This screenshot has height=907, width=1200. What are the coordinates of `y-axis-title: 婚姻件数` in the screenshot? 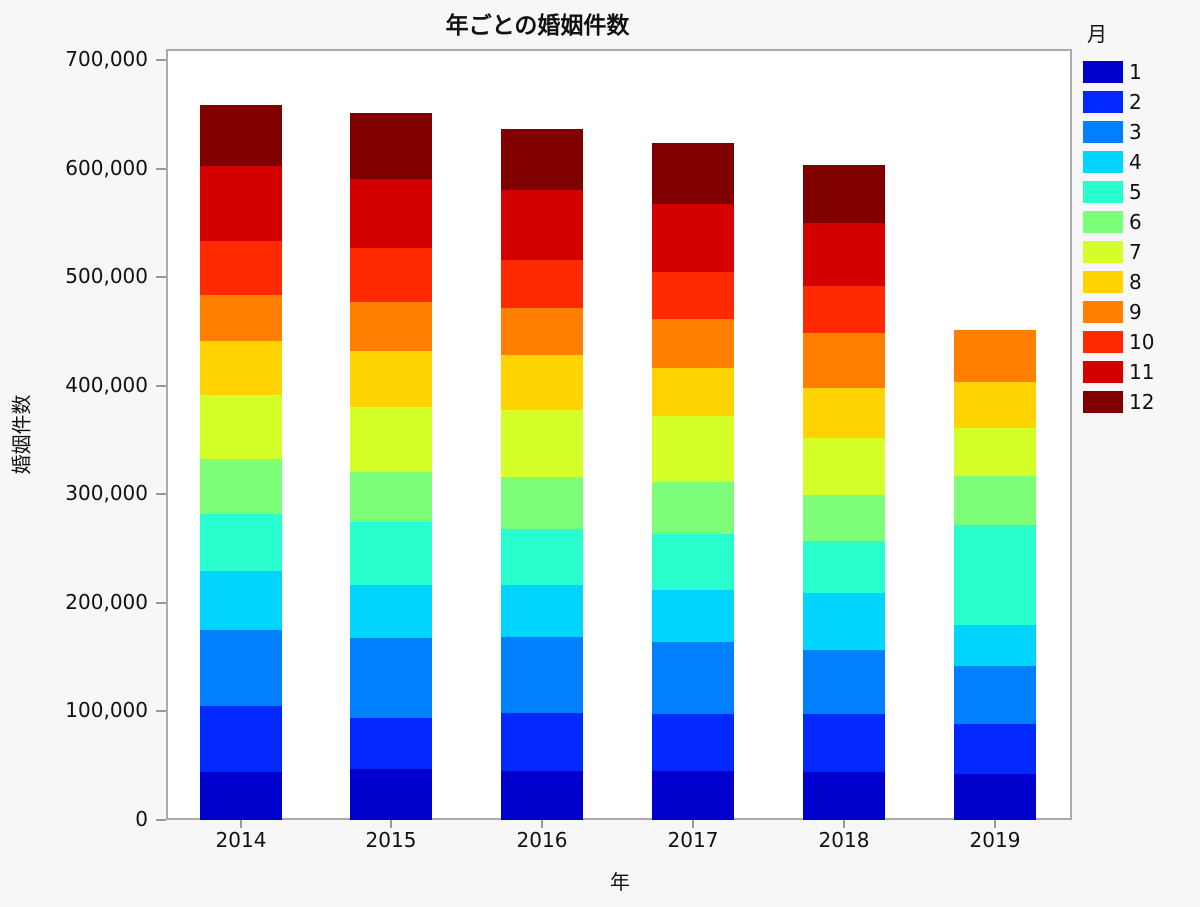 It's located at (21, 434).